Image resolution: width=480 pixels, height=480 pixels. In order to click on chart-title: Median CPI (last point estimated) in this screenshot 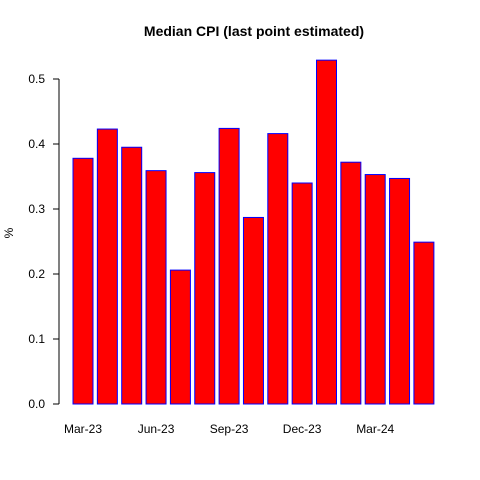, I will do `click(254, 31)`.